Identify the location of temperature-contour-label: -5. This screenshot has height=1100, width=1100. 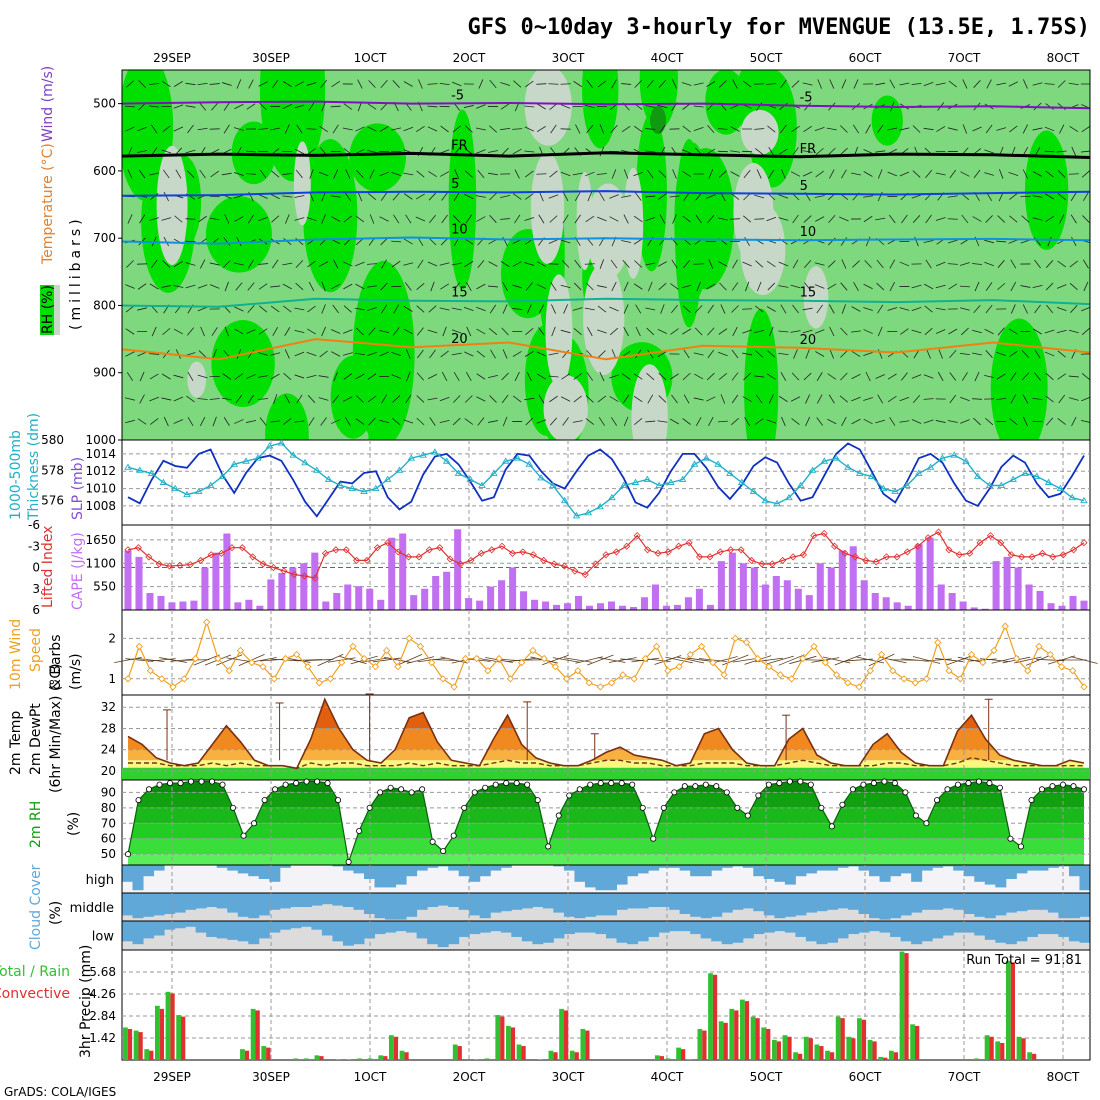
(806, 98).